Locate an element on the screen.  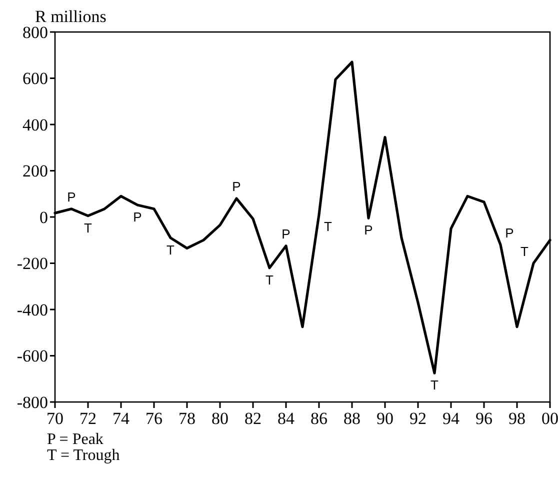
y-tick-label: -200 is located at coordinates (32, 264).